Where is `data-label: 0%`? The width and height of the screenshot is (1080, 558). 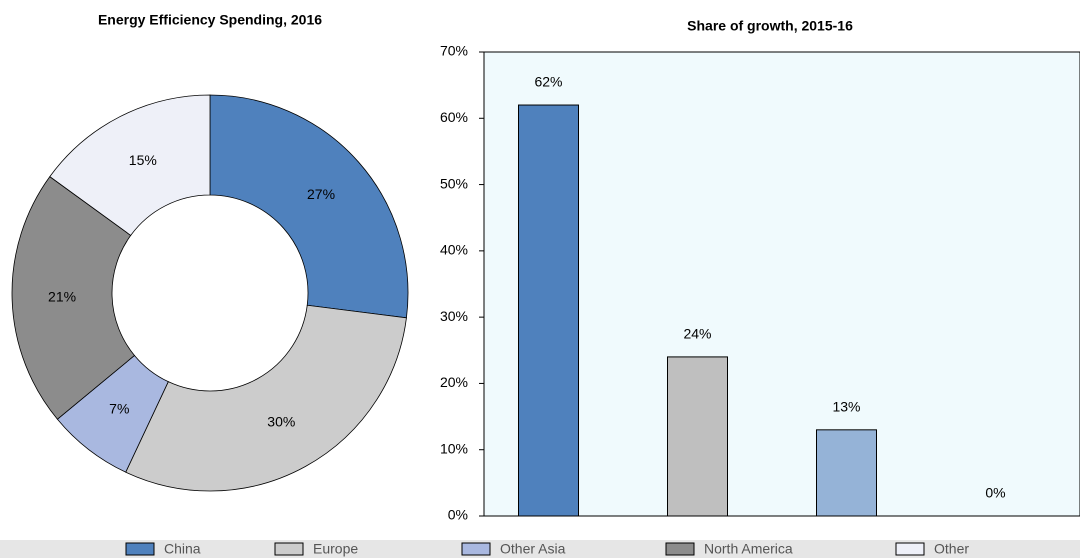 data-label: 0% is located at coordinates (995, 493).